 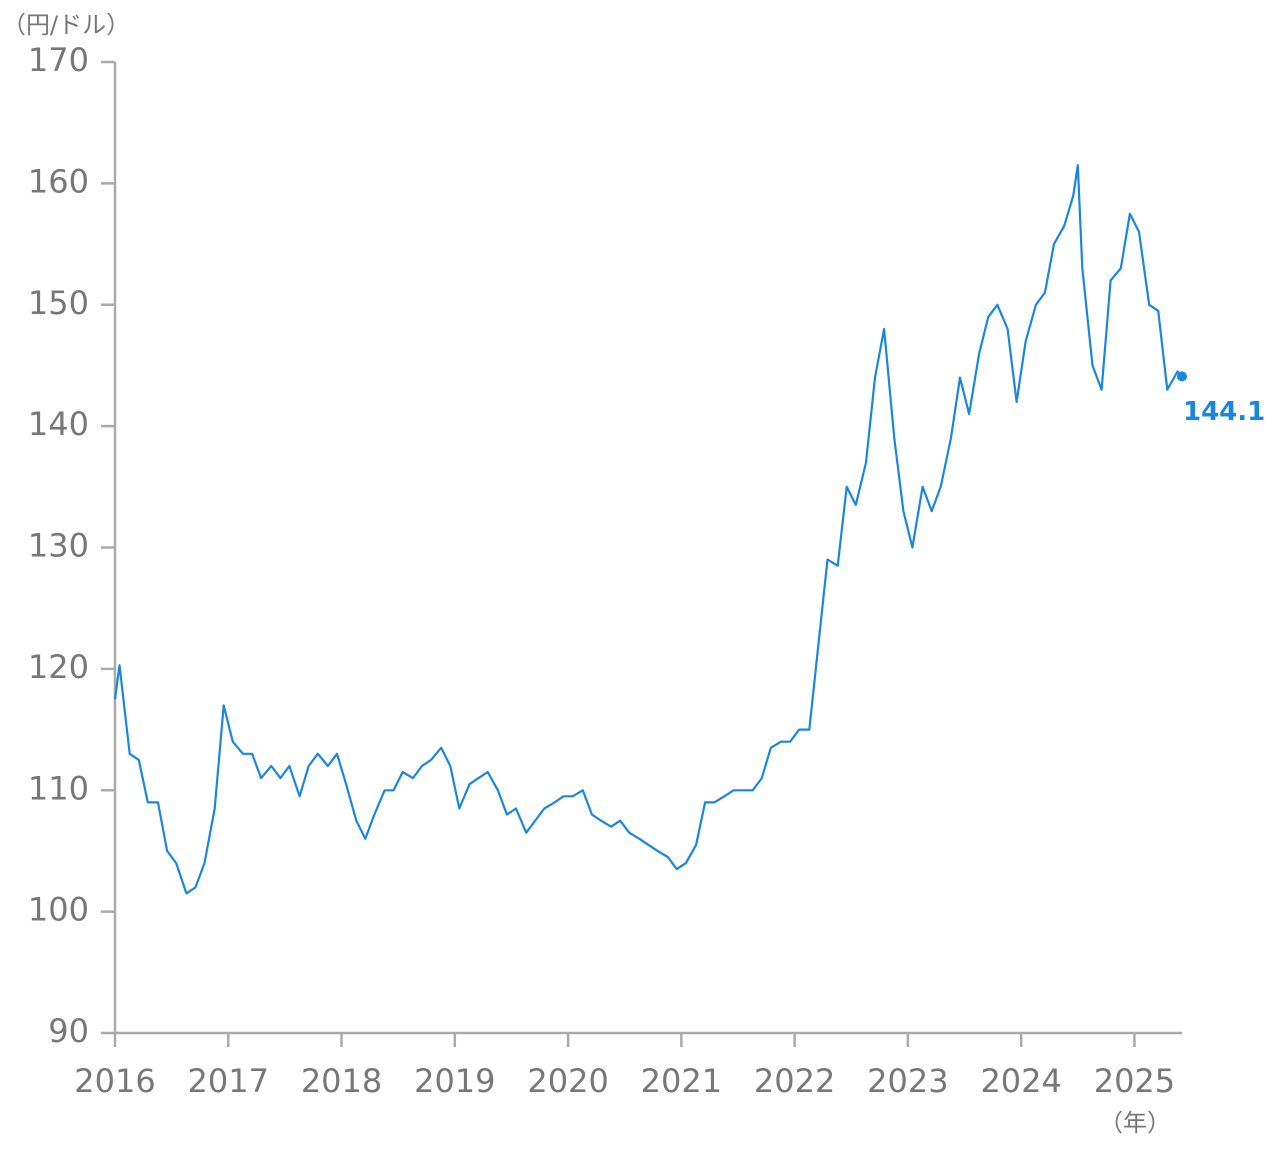 I want to click on x-tick-label: 2022, so click(x=794, y=1081).